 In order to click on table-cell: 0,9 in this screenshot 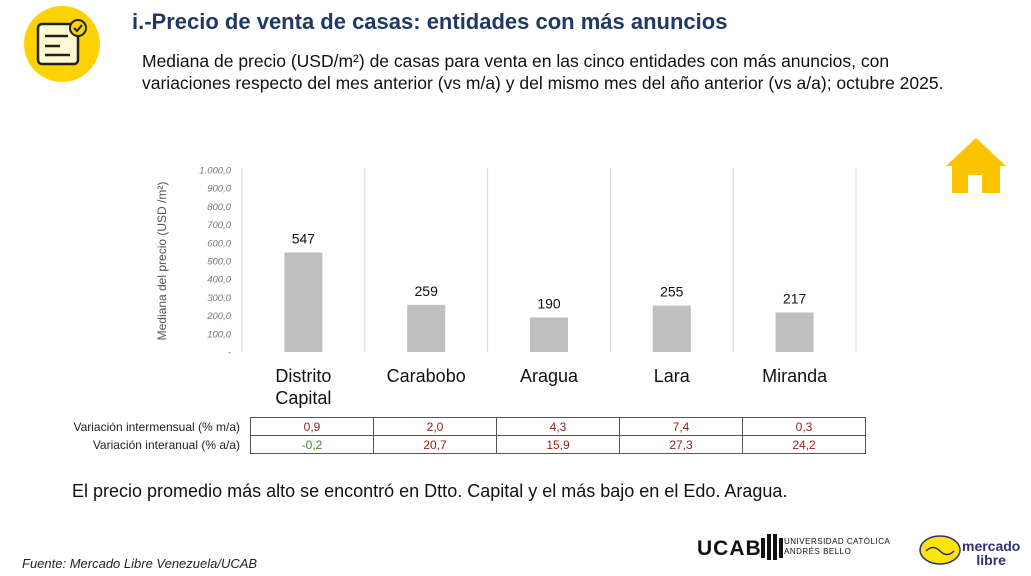, I will do `click(312, 426)`.